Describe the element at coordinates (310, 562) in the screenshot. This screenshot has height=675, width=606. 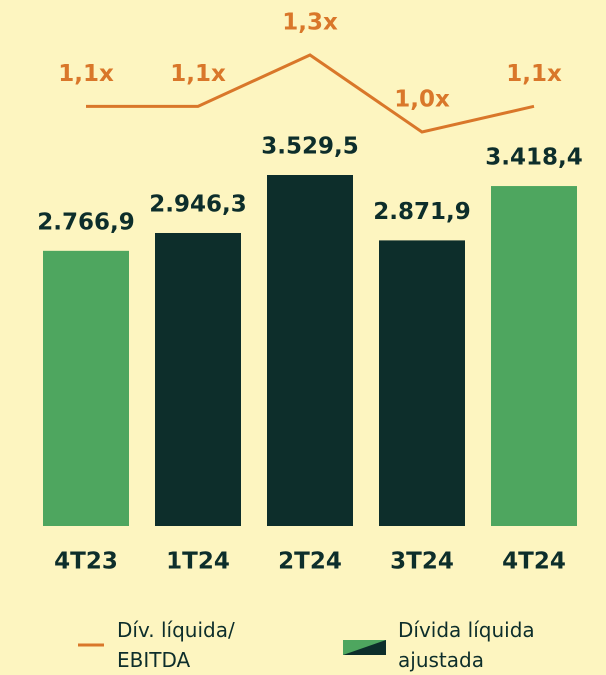
I see `x-tick-label: 2T24` at that location.